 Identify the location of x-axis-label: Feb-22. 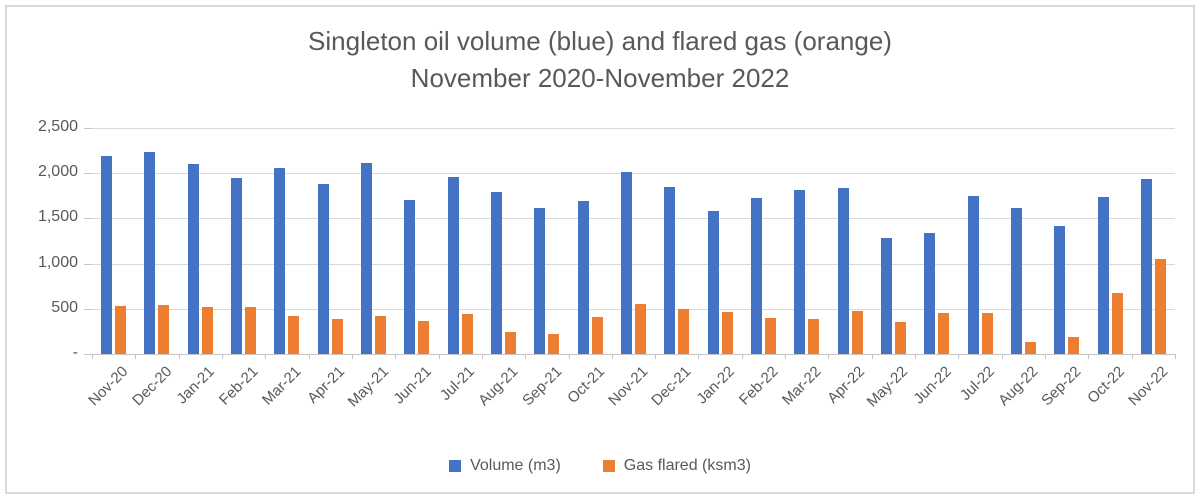
(758, 386).